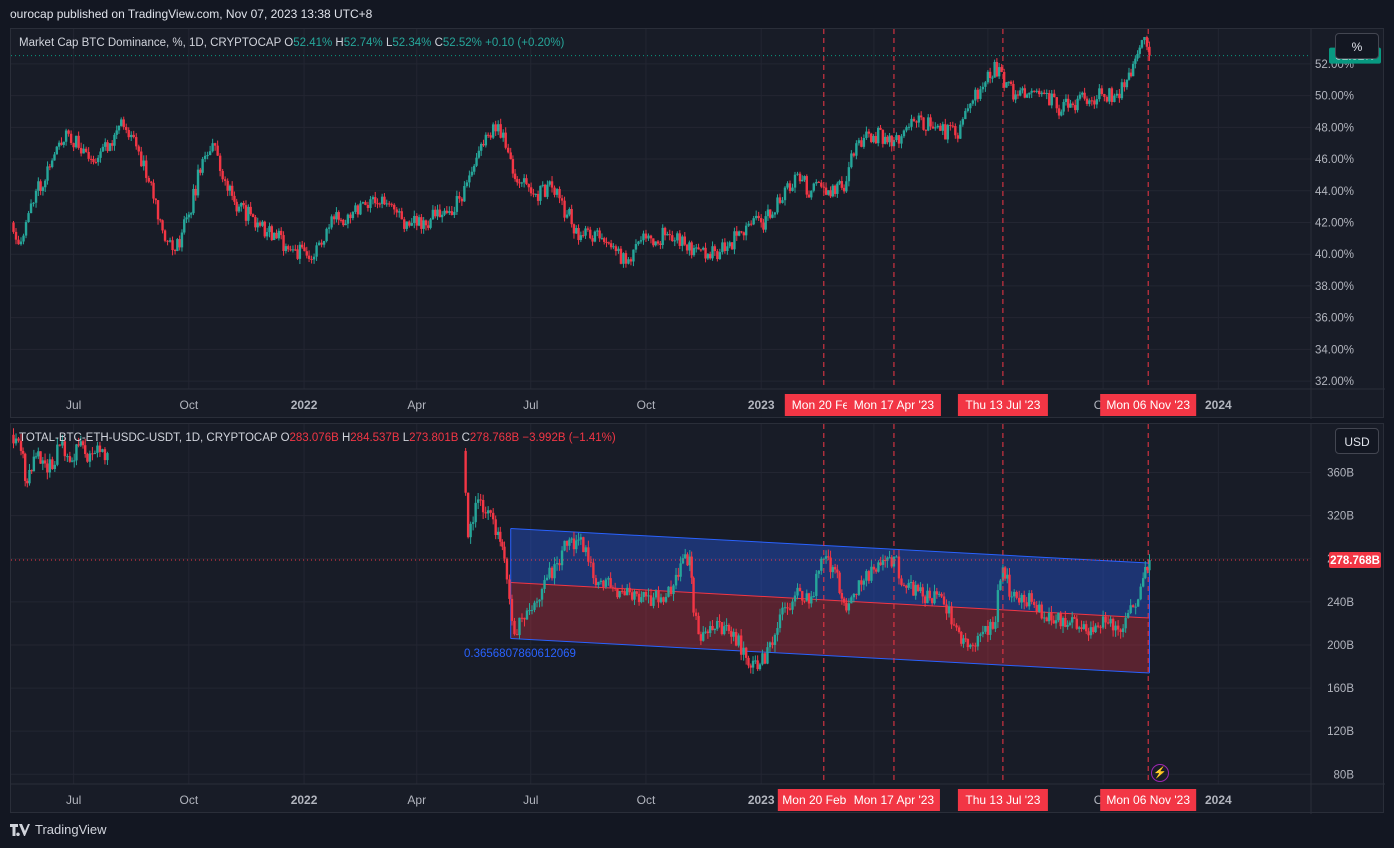 Image resolution: width=1394 pixels, height=848 pixels. Describe the element at coordinates (1357, 46) in the screenshot. I see `percent-scale-button: %` at that location.